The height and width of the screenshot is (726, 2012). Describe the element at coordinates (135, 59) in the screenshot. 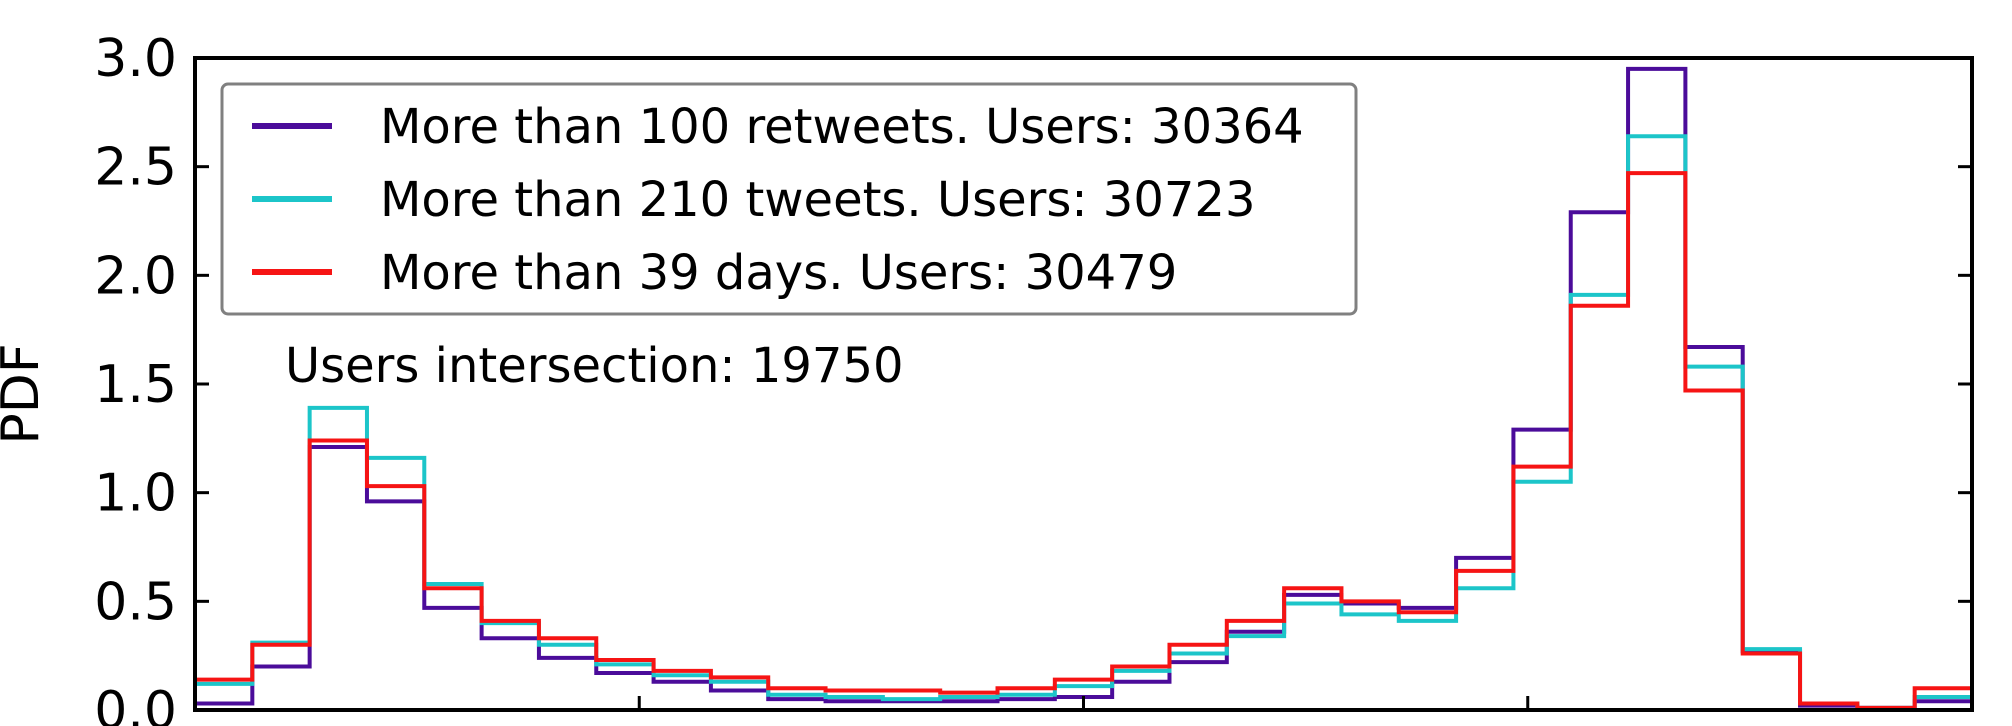

I see `y-tick-label: 3.0` at that location.